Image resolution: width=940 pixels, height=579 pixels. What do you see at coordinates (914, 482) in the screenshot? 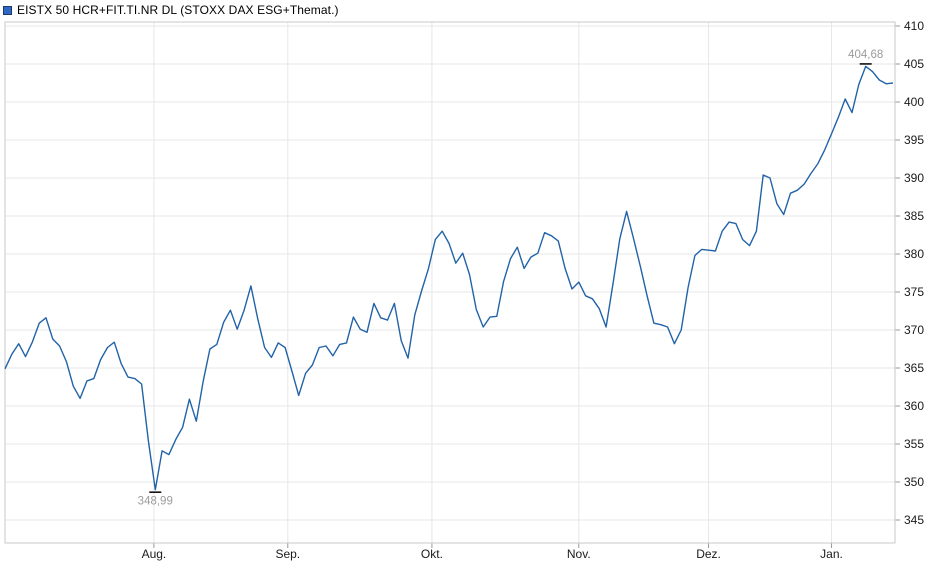
I see `y-axis-label: 350` at bounding box center [914, 482].